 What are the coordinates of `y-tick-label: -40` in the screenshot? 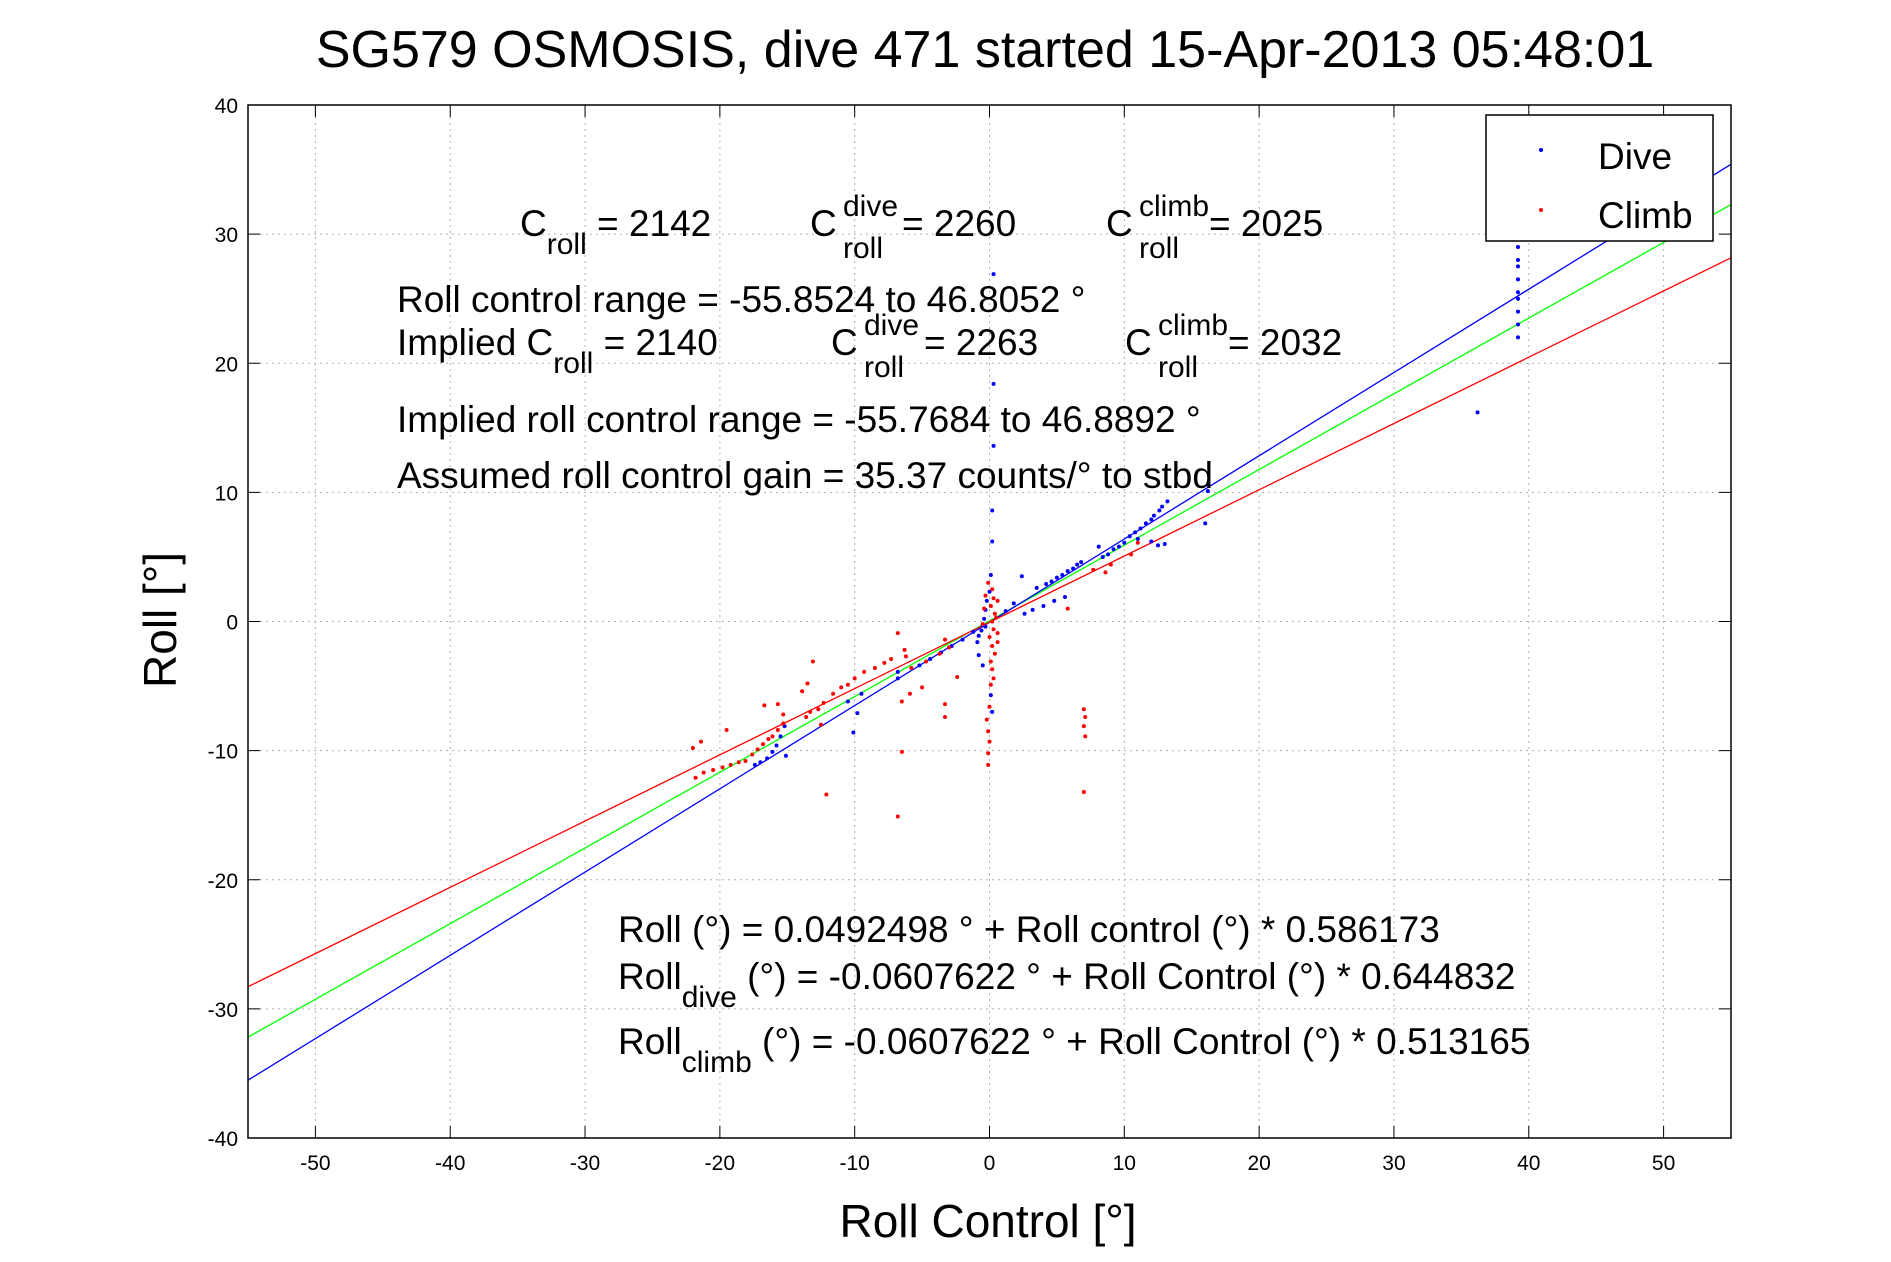 It's located at (223, 1139).